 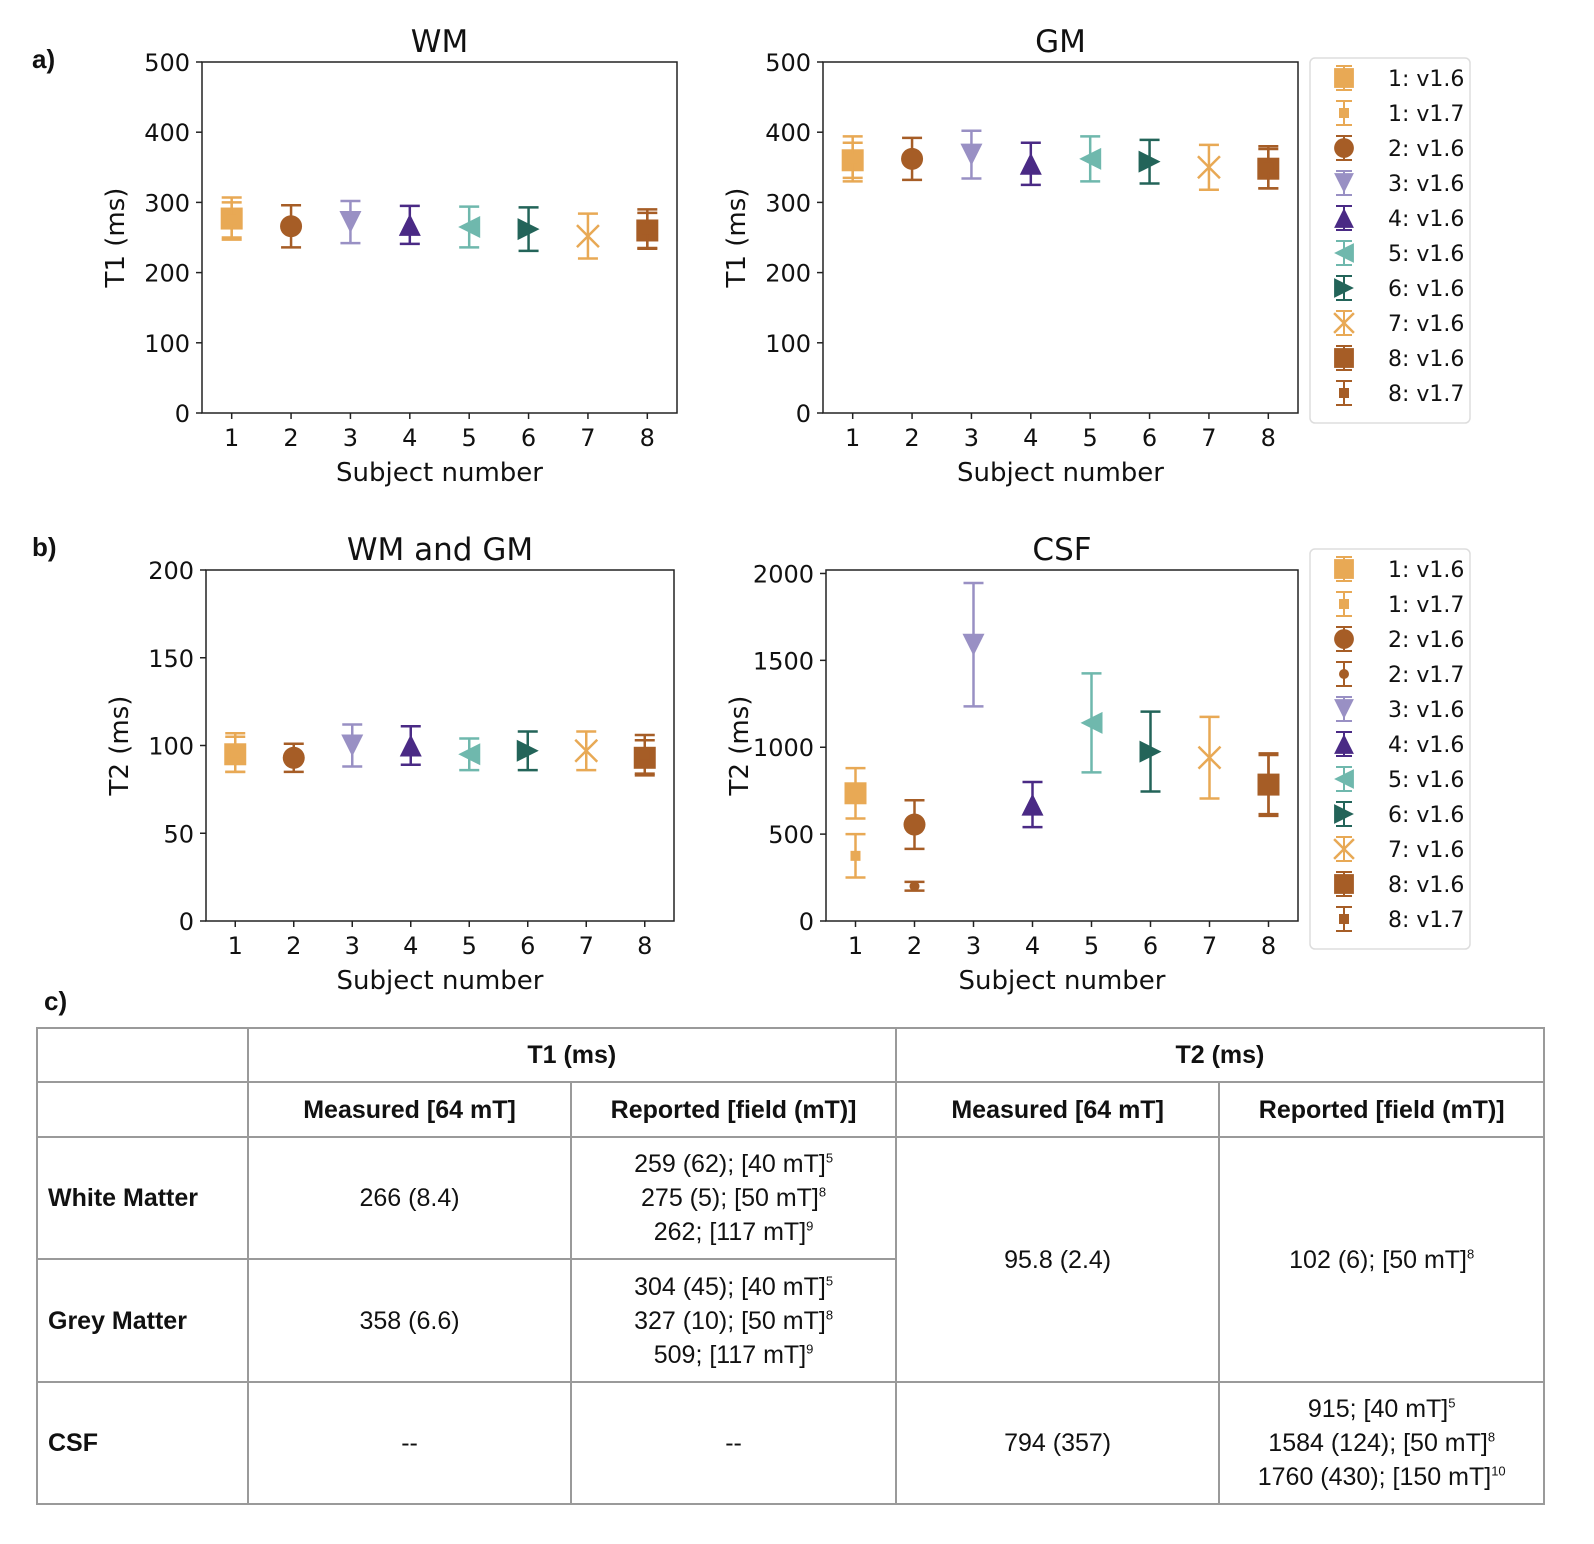 What do you see at coordinates (791, 1055) in the screenshot?
I see `header-row-1: T1 (ms) T2 (ms)` at bounding box center [791, 1055].